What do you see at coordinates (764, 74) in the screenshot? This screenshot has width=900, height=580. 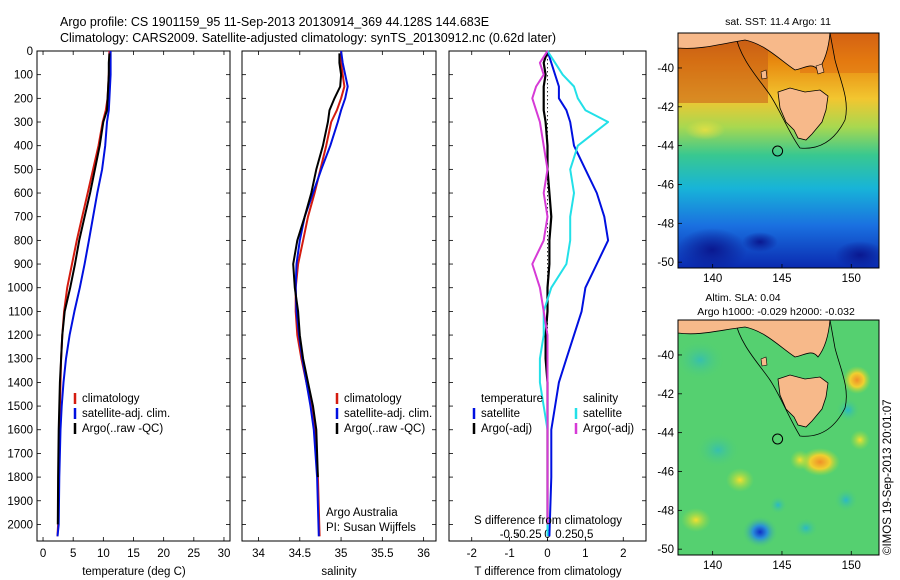 I see `king-island` at bounding box center [764, 74].